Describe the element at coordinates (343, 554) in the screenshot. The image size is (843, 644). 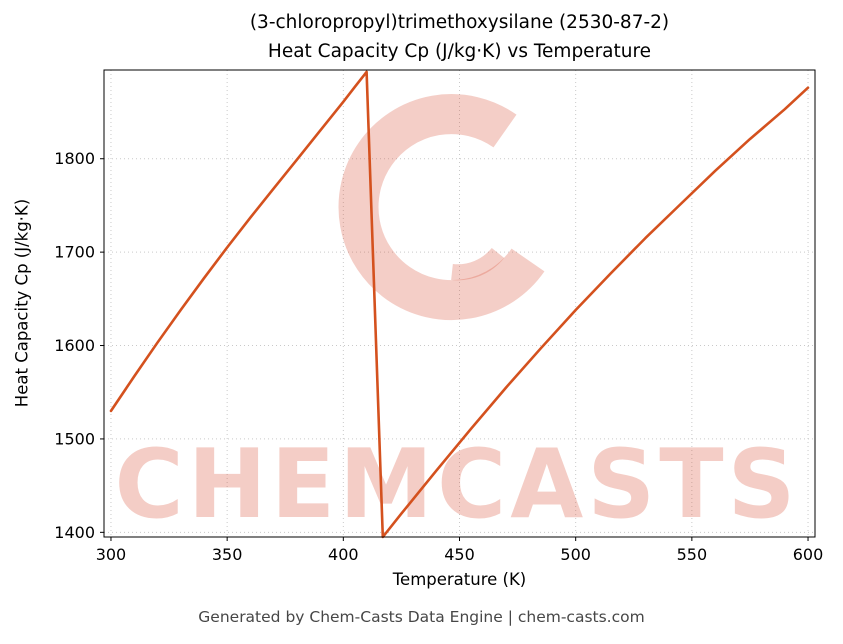
I see `x-tick-label: 400` at that location.